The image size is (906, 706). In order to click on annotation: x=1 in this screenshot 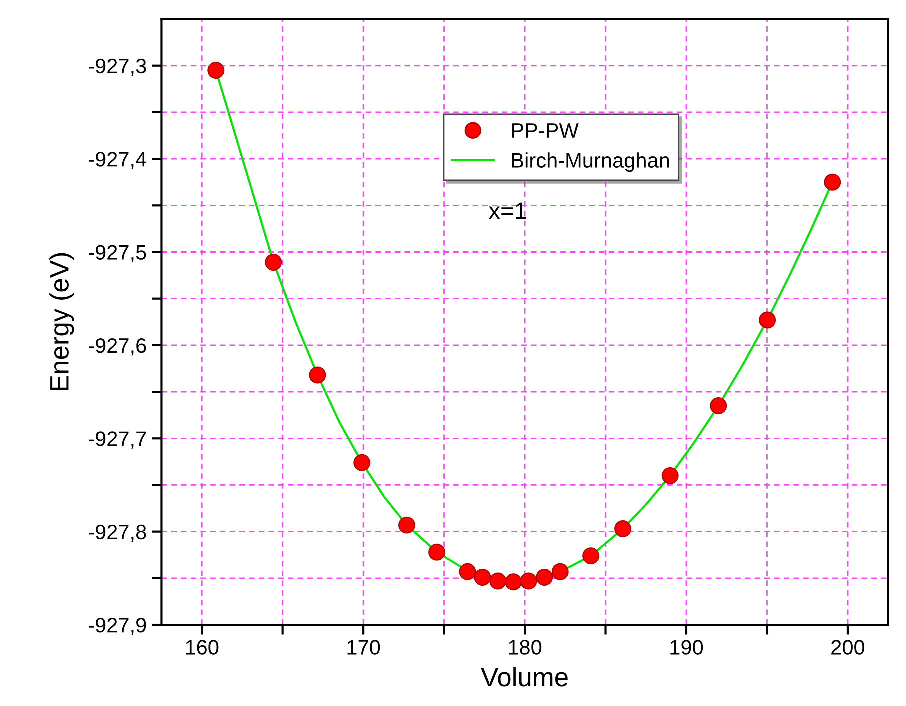, I will do `click(507, 211)`.